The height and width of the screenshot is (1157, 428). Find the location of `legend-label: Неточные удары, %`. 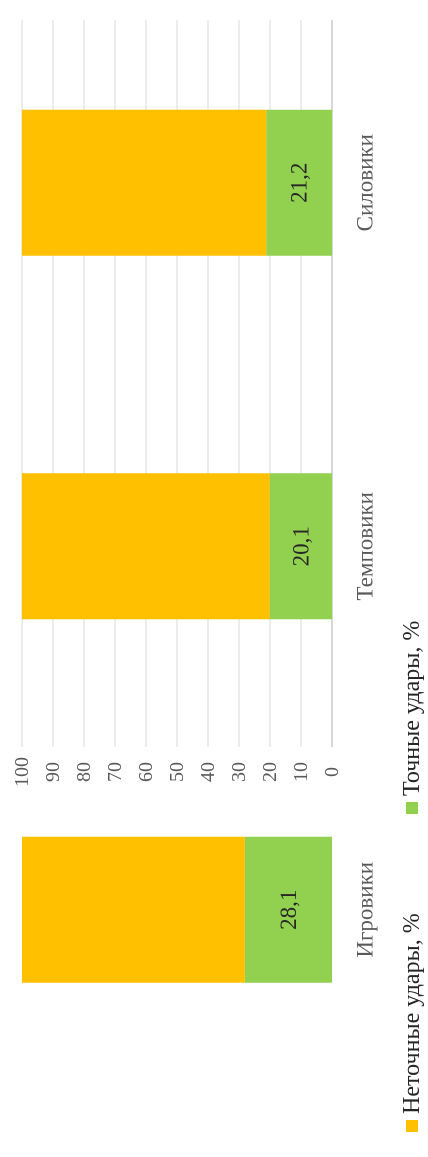

legend-label: Неточные удары, % is located at coordinates (412, 1013).